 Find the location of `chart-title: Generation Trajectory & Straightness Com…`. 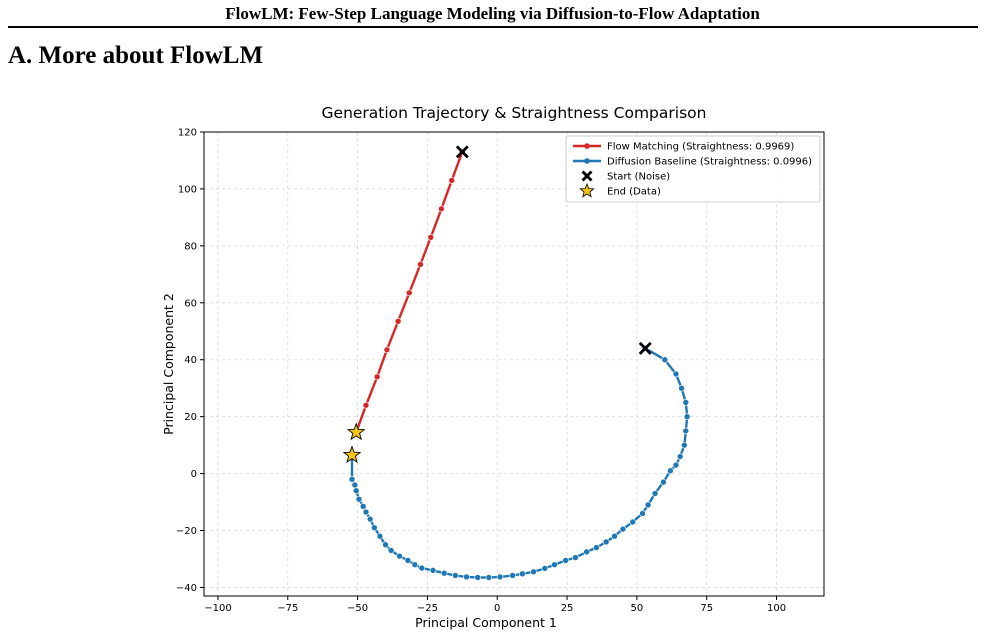

chart-title: Generation Trajectory & Straightness Com… is located at coordinates (514, 113).